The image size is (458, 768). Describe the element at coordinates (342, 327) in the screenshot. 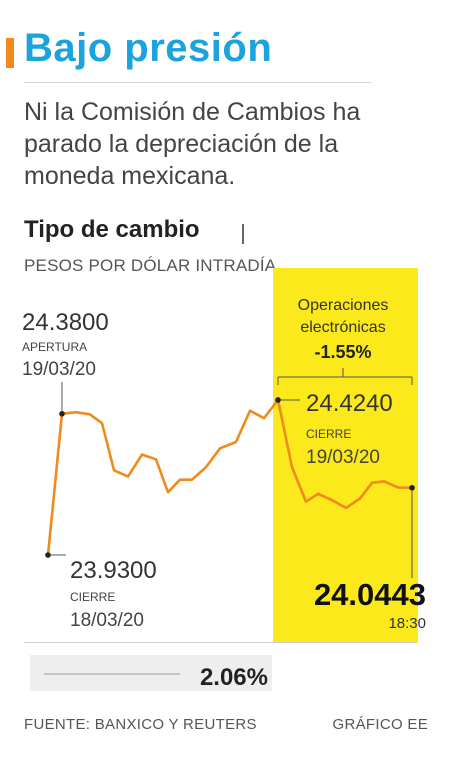

I see `highlight-label-line2: electrónicas` at that location.